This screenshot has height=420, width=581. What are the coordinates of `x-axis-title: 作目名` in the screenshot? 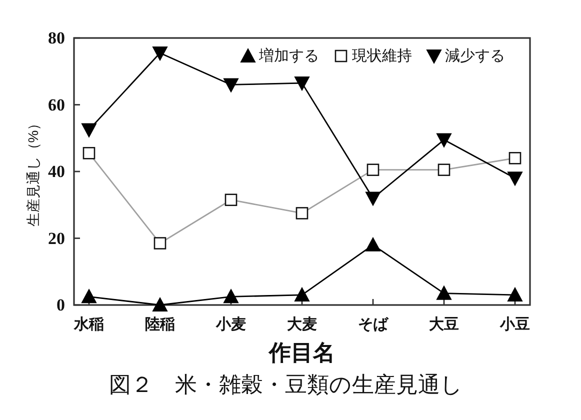 It's located at (301, 352).